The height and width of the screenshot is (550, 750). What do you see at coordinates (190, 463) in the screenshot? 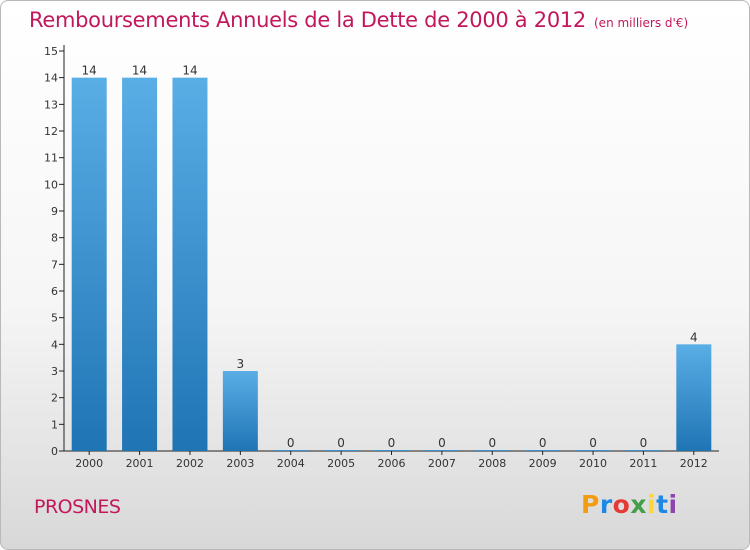
I see `x-tick-label: 2002` at bounding box center [190, 463].